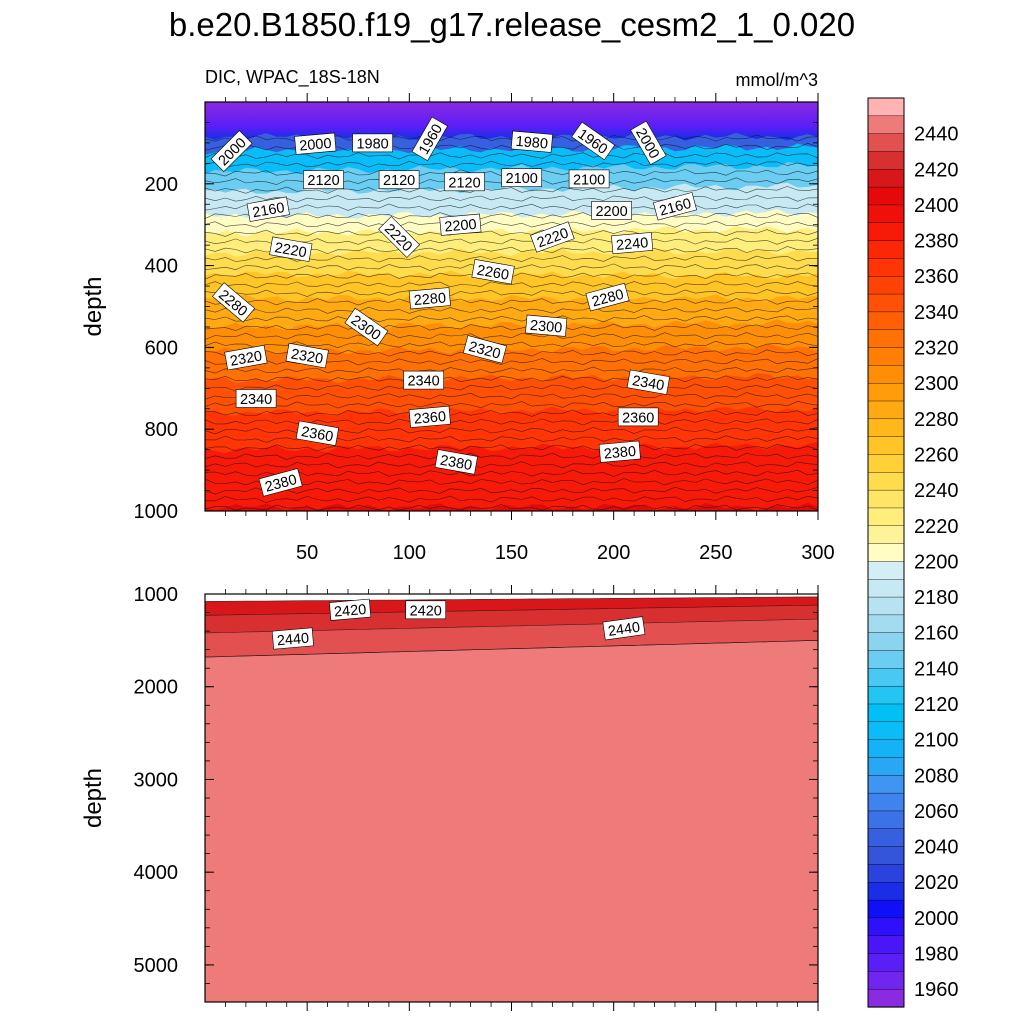 This screenshot has height=1024, width=1024. I want to click on svg-text: 2360, so click(638, 418).